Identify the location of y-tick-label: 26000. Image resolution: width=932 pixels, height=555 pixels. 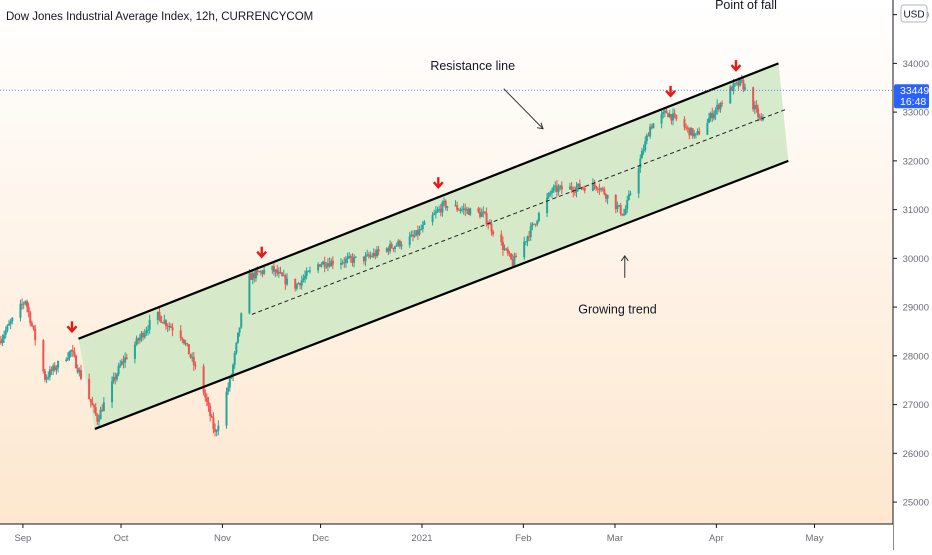
(916, 454).